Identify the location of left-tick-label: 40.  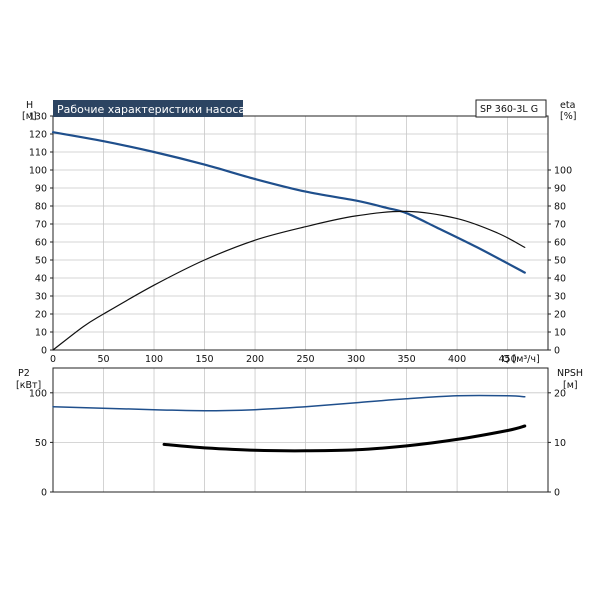
(41, 279).